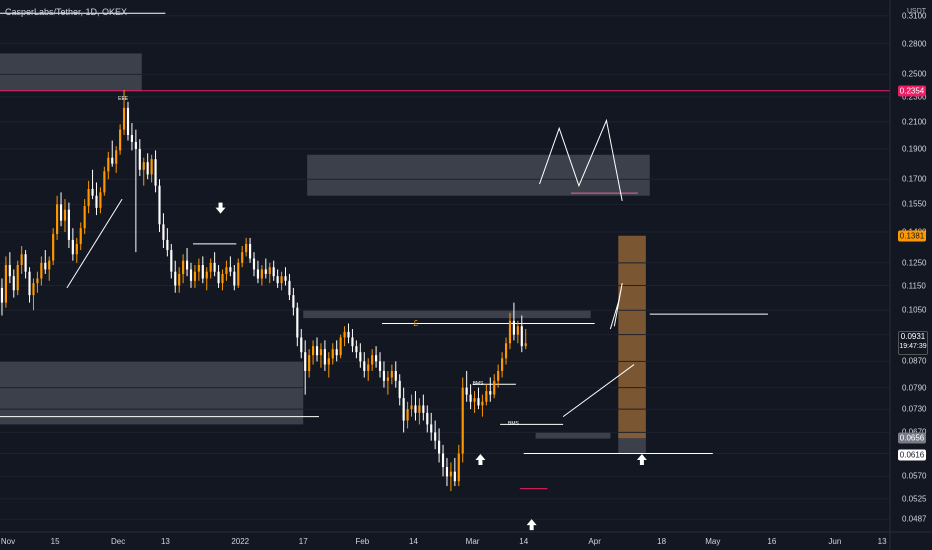 The height and width of the screenshot is (550, 932). I want to click on stop-zone-band, so click(573, 435).